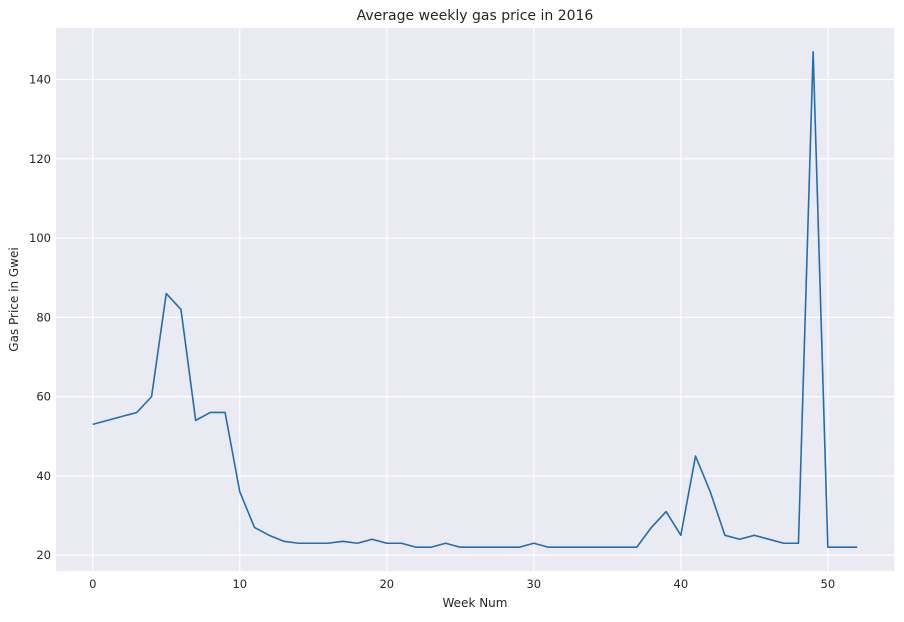 This screenshot has height=622, width=904. I want to click on x-tick-label: 30, so click(533, 584).